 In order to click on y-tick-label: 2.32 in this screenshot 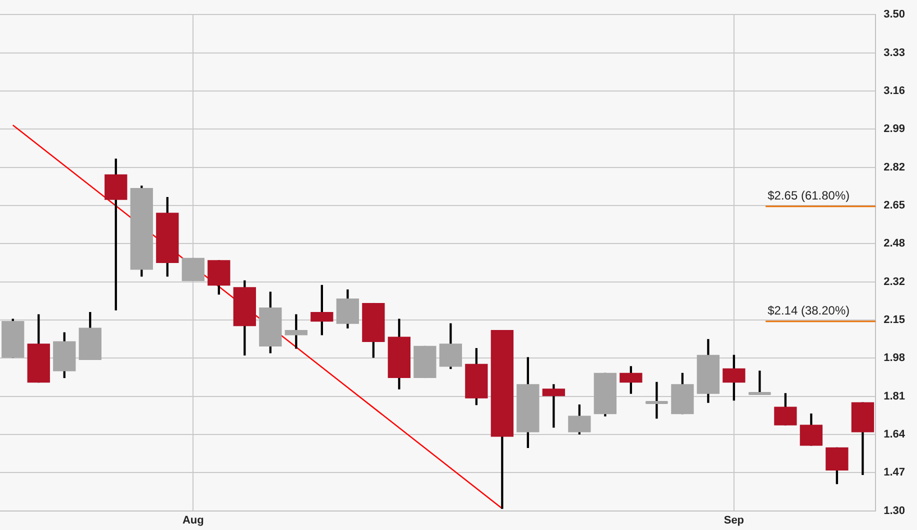, I will do `click(895, 282)`.